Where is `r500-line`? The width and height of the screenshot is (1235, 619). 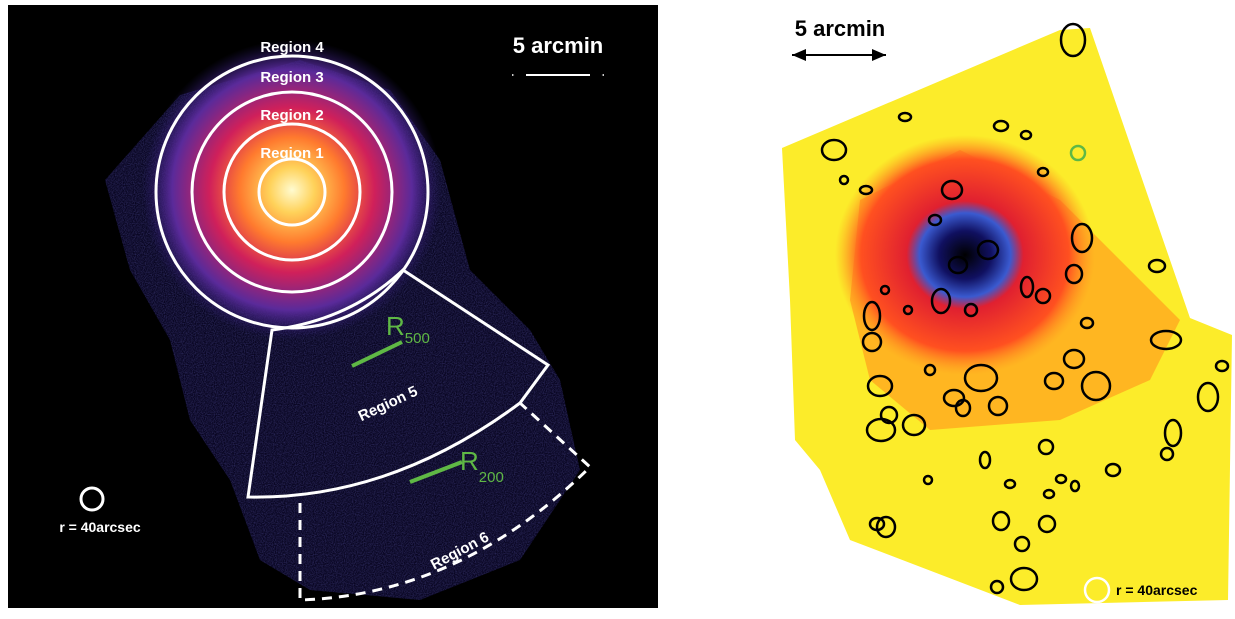 r500-line is located at coordinates (377, 354).